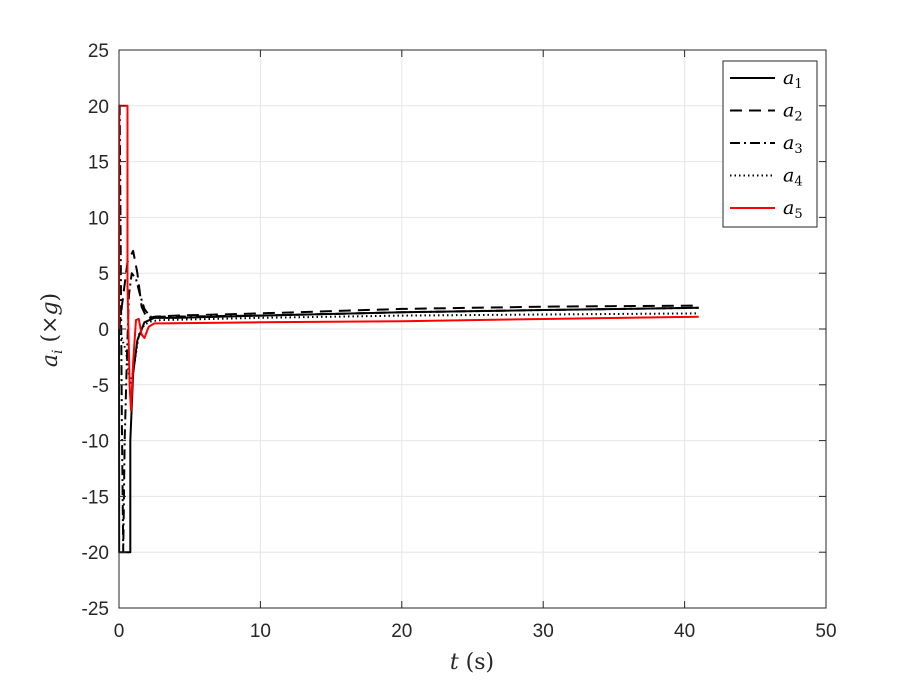 The height and width of the screenshot is (685, 913). What do you see at coordinates (793, 177) in the screenshot?
I see `legend-label-a4: a4` at bounding box center [793, 177].